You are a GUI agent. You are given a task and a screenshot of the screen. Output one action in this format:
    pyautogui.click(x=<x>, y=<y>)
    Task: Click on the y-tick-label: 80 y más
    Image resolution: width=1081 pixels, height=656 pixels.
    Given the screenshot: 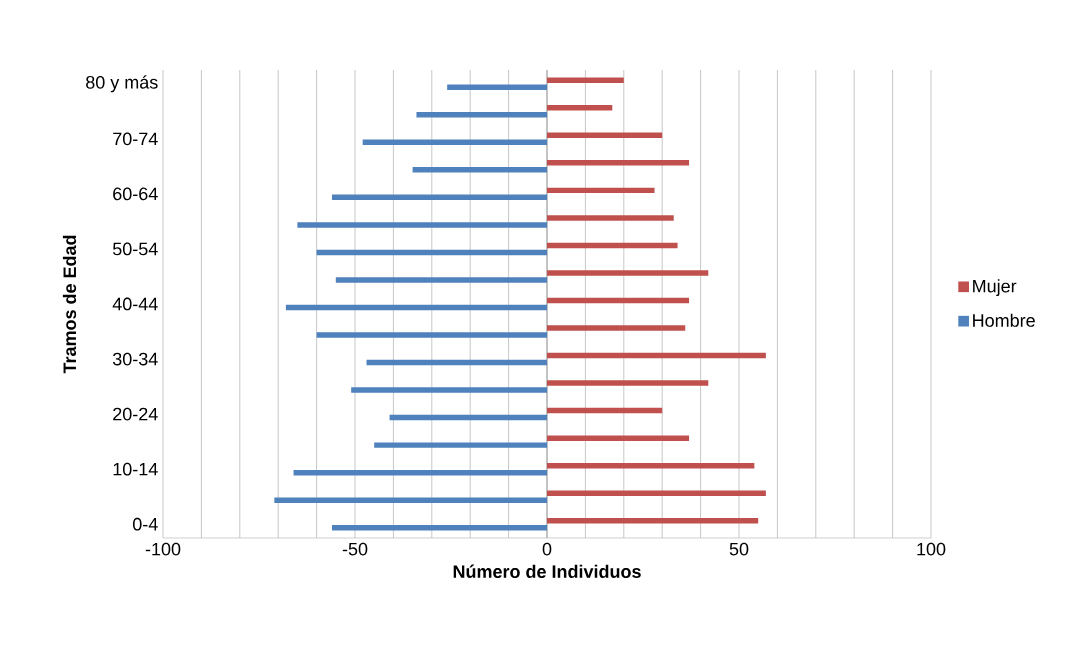 What is the action you would take?
    pyautogui.click(x=122, y=84)
    